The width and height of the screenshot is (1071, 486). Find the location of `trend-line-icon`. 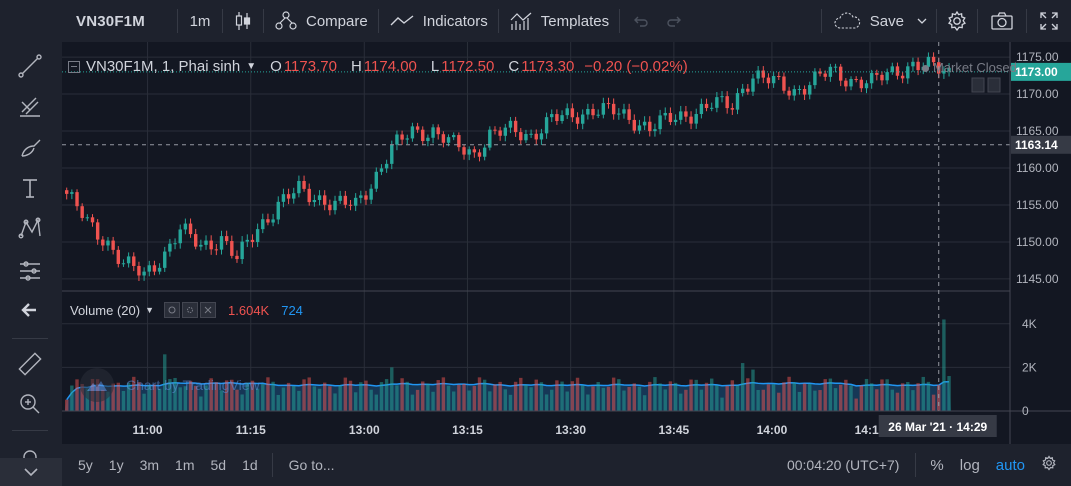

trend-line-icon is located at coordinates (30, 66).